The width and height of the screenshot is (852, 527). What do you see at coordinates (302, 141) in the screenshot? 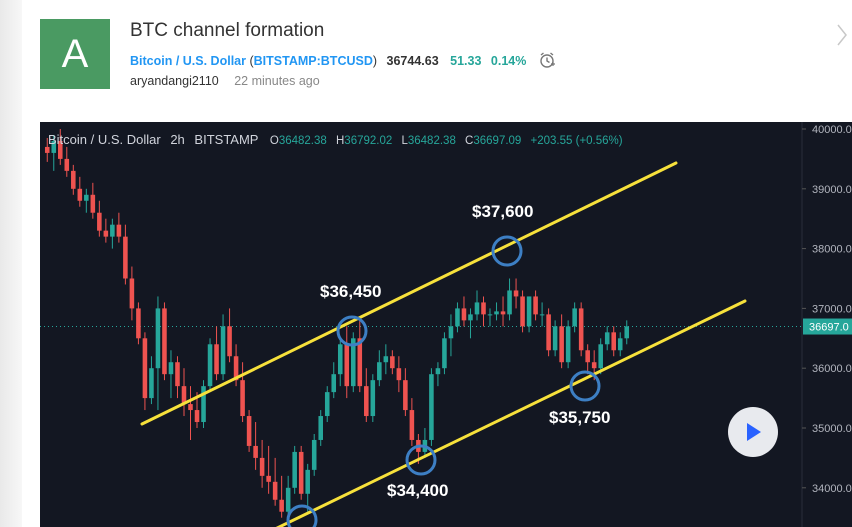
I see `ohlc-open: 36482.38` at bounding box center [302, 141].